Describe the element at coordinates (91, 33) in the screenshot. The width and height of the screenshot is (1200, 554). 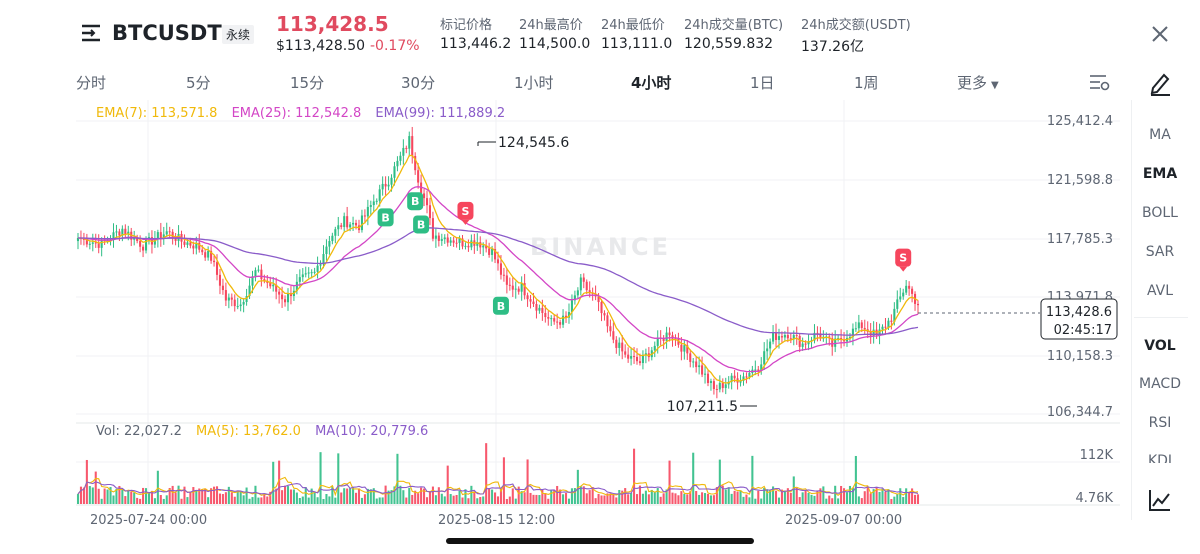
I see `menu-icon` at that location.